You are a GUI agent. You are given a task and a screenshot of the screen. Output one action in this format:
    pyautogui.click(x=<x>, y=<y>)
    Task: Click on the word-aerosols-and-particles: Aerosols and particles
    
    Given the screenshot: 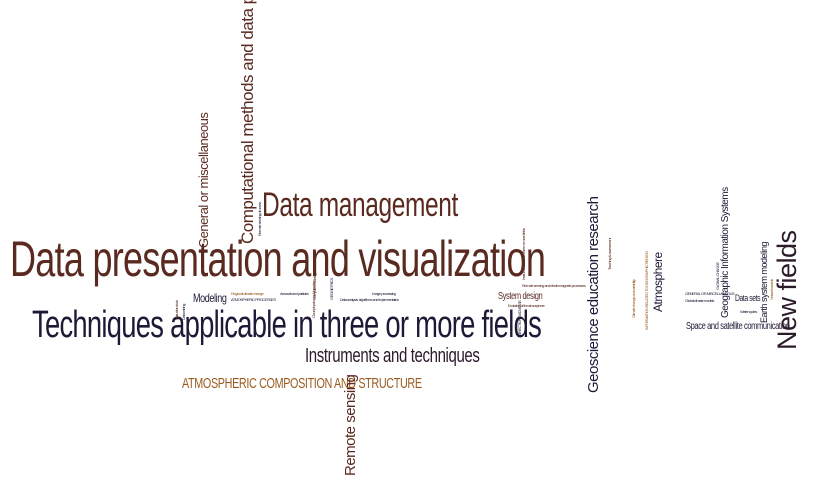 What is the action you would take?
    pyautogui.click(x=294, y=293)
    